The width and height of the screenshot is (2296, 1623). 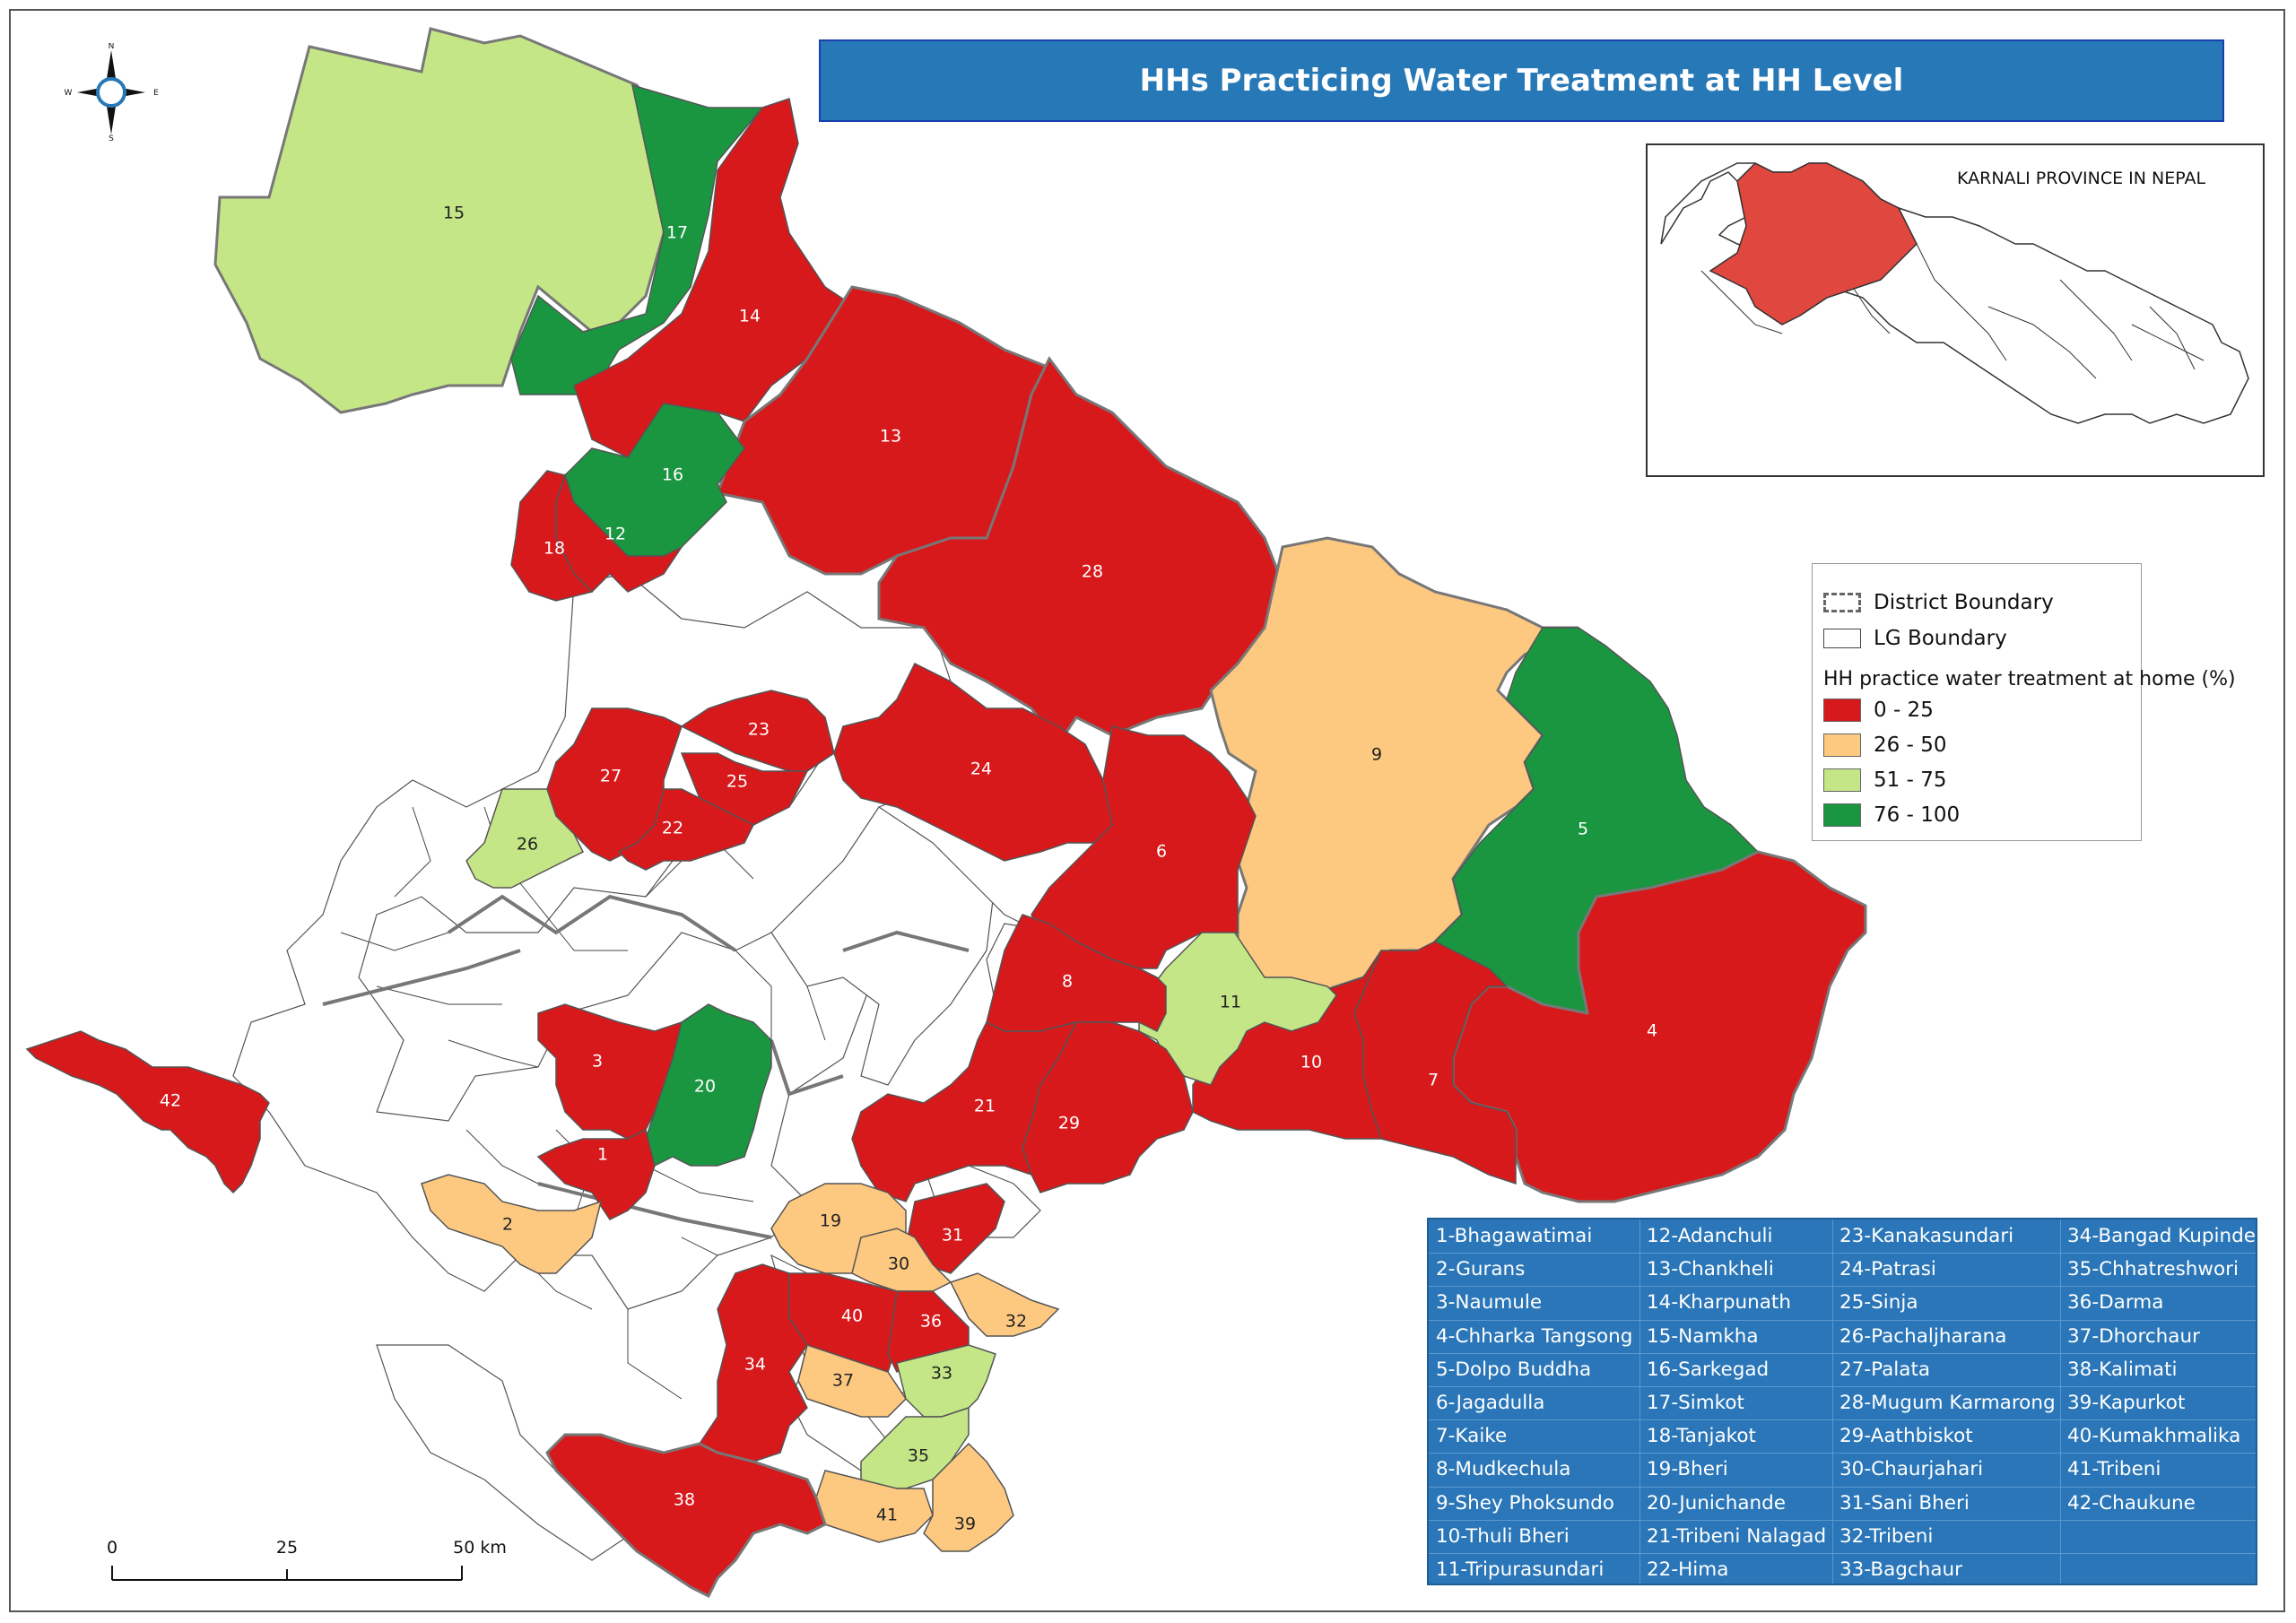 What do you see at coordinates (1503, 1469) in the screenshot?
I see `table-cell: 8-Mudkechula` at bounding box center [1503, 1469].